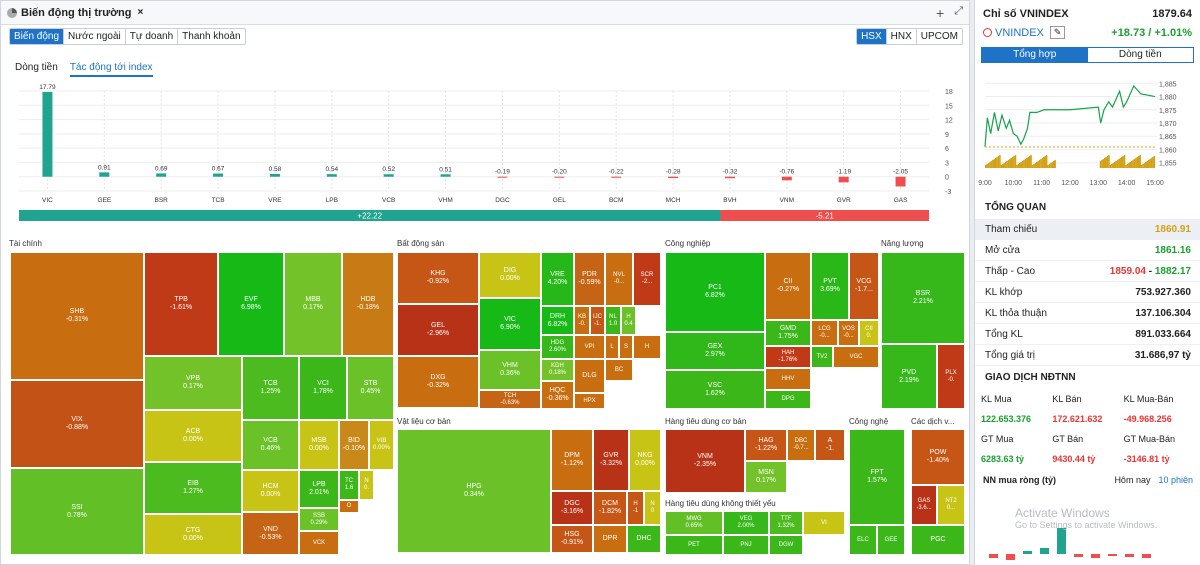 The image size is (1200, 565). What do you see at coordinates (319, 543) in the screenshot?
I see `heatmap-cell: VCK` at bounding box center [319, 543].